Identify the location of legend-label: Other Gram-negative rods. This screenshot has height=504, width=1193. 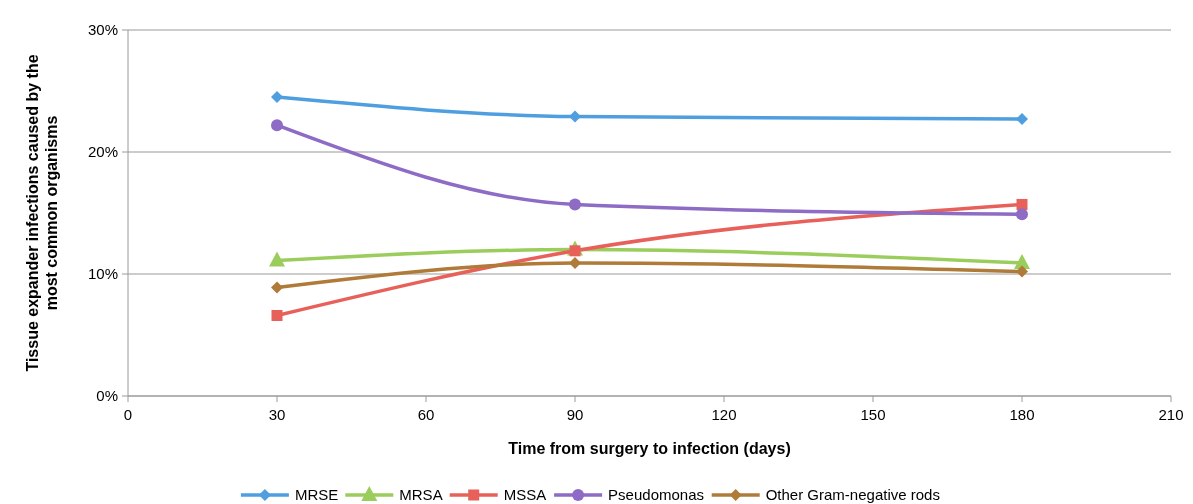
(852, 494).